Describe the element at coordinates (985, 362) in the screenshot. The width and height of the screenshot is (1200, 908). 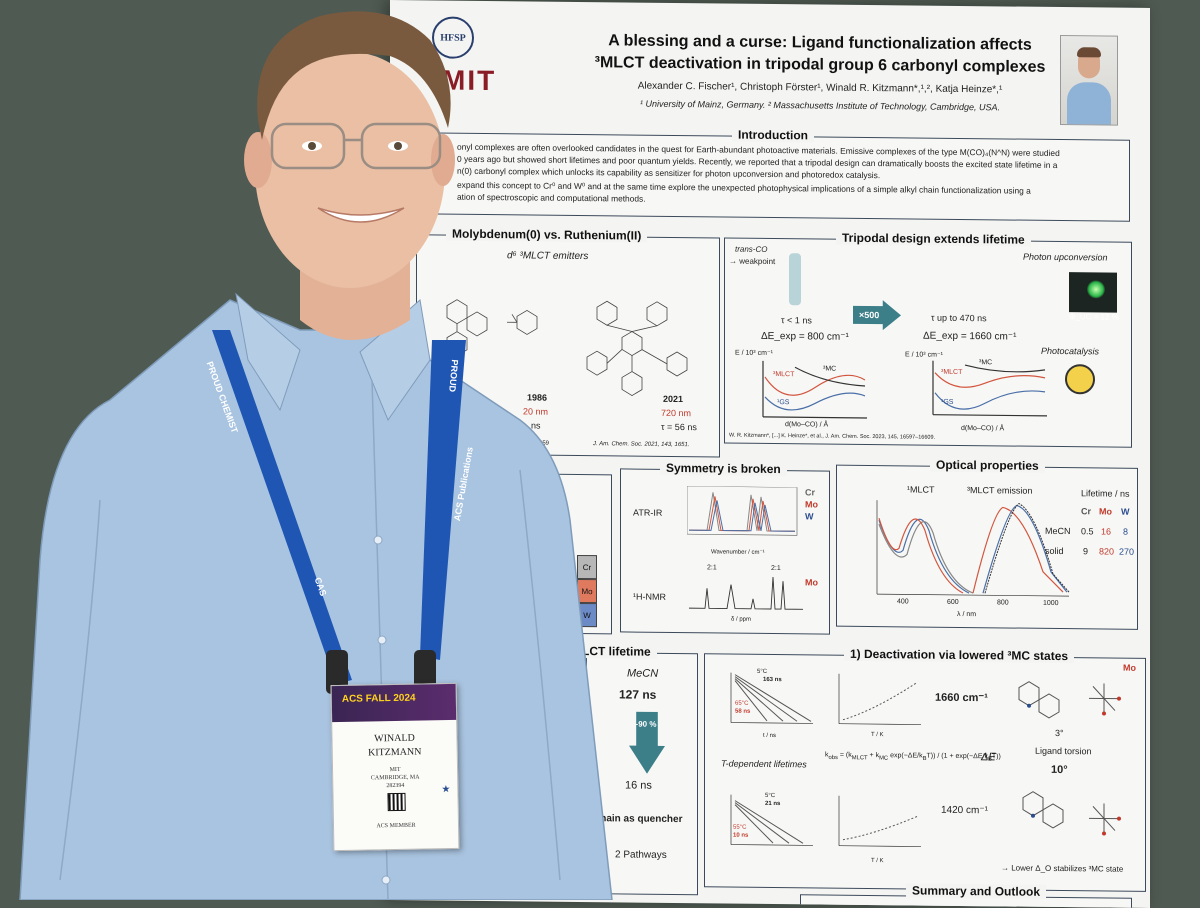
I see `mc-right: ³MC` at that location.